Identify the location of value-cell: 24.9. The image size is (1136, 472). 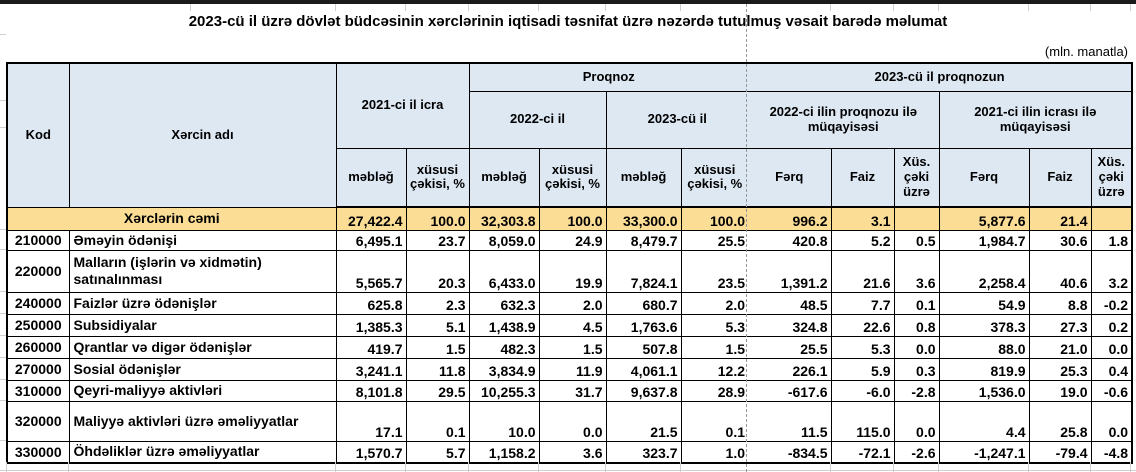
(572, 240).